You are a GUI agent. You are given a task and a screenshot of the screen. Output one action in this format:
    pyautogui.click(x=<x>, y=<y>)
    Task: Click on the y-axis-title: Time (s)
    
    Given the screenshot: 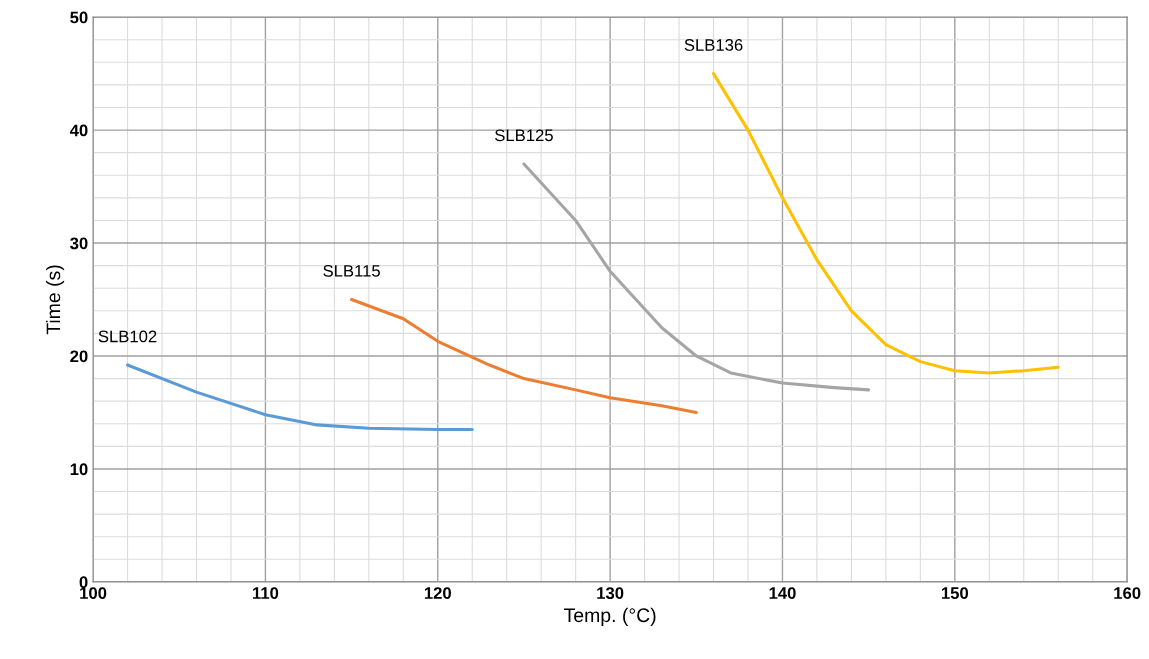 What is the action you would take?
    pyautogui.click(x=55, y=300)
    